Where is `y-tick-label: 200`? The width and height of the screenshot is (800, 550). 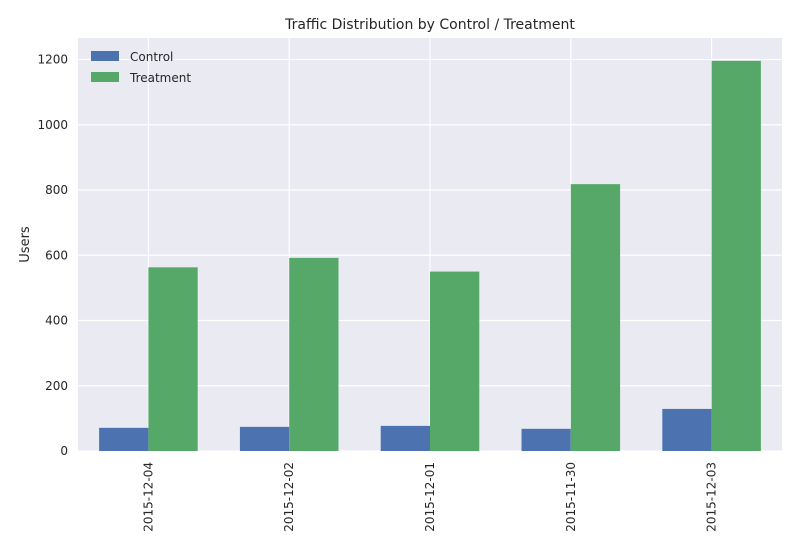 y-tick-label: 200 is located at coordinates (56, 386).